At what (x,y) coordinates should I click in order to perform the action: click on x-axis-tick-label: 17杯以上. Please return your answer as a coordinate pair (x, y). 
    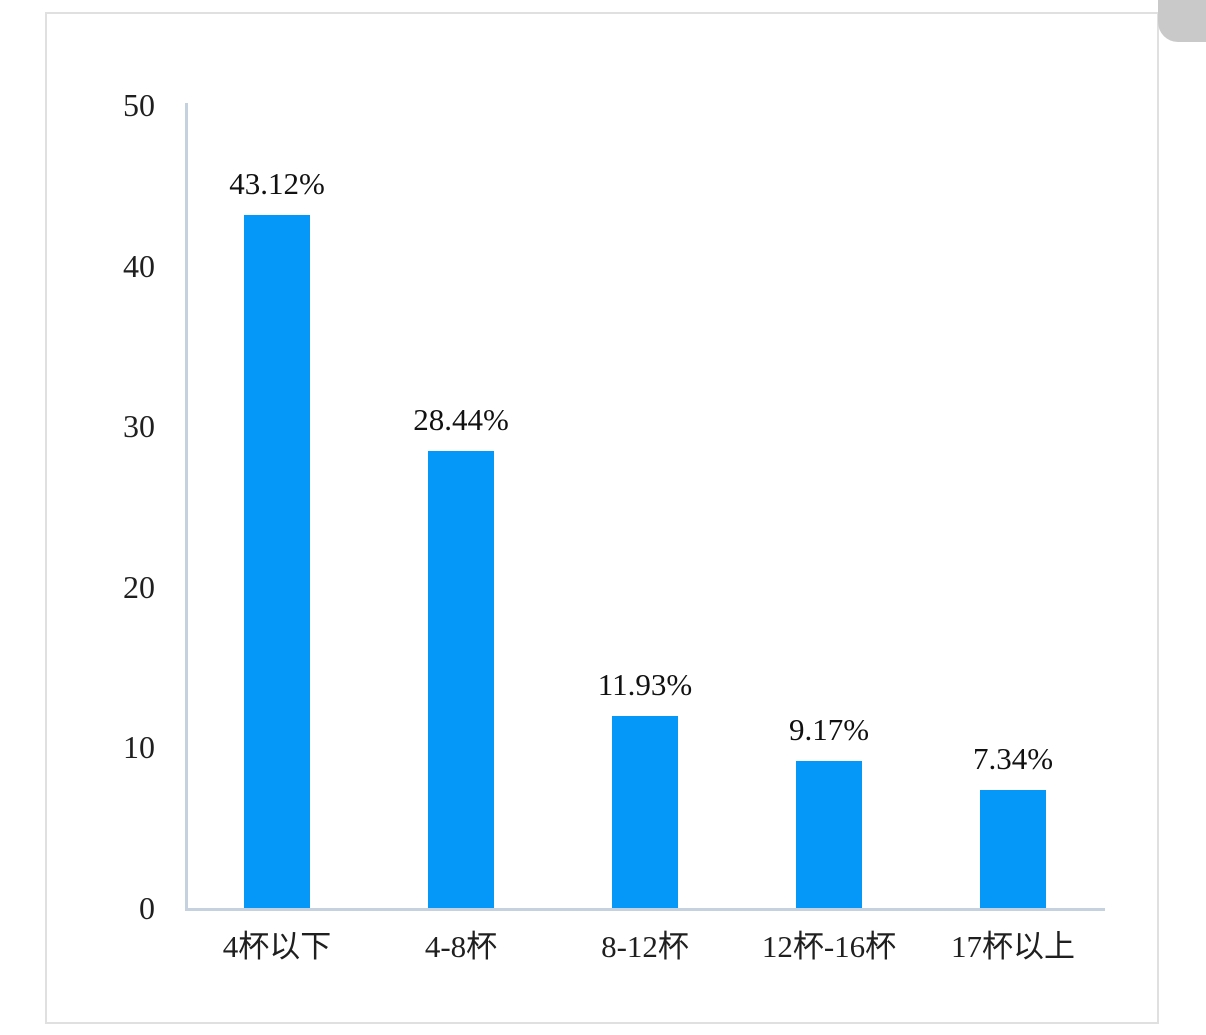
    Looking at the image, I should click on (1013, 946).